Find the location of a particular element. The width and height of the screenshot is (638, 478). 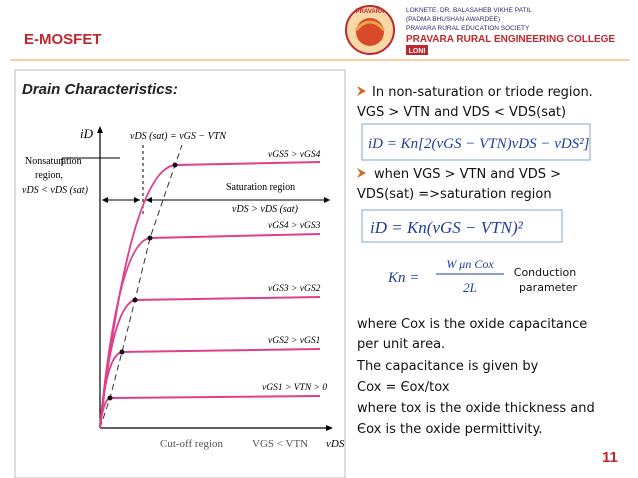

kn-denominator: 2L is located at coordinates (470, 287).